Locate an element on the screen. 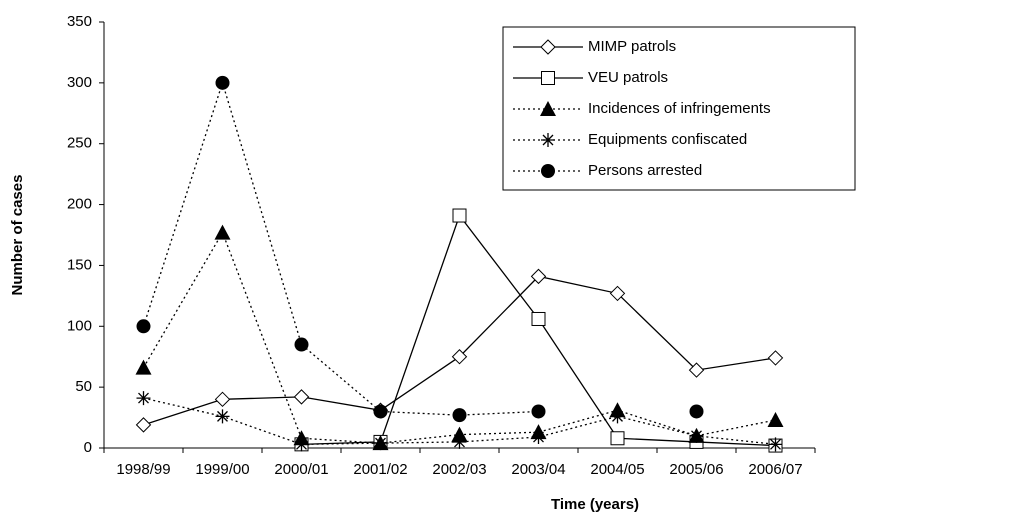  x-tick-label: 2005/06 is located at coordinates (696, 469).